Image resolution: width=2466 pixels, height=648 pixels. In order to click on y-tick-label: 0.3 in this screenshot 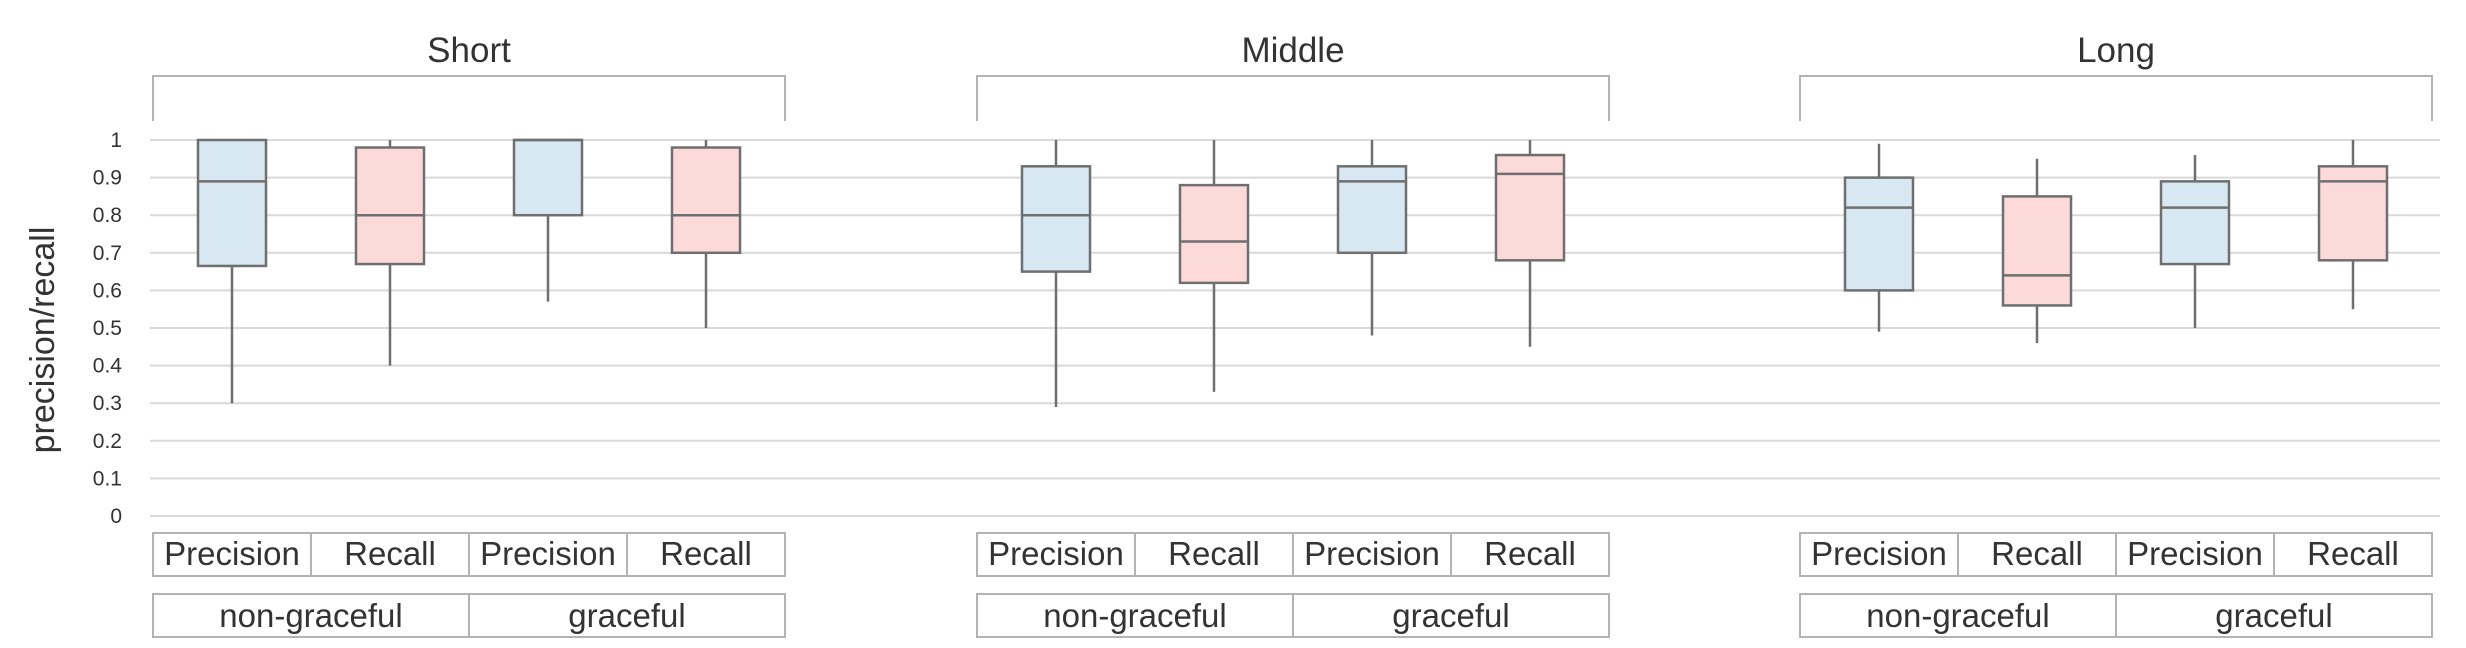, I will do `click(107, 403)`.